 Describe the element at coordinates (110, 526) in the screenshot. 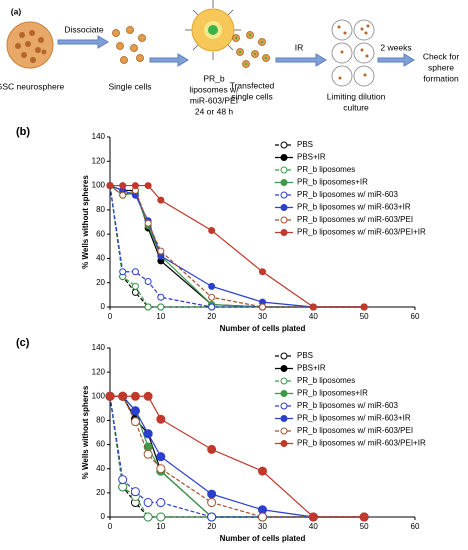

I see `x-tick-label: 0` at that location.